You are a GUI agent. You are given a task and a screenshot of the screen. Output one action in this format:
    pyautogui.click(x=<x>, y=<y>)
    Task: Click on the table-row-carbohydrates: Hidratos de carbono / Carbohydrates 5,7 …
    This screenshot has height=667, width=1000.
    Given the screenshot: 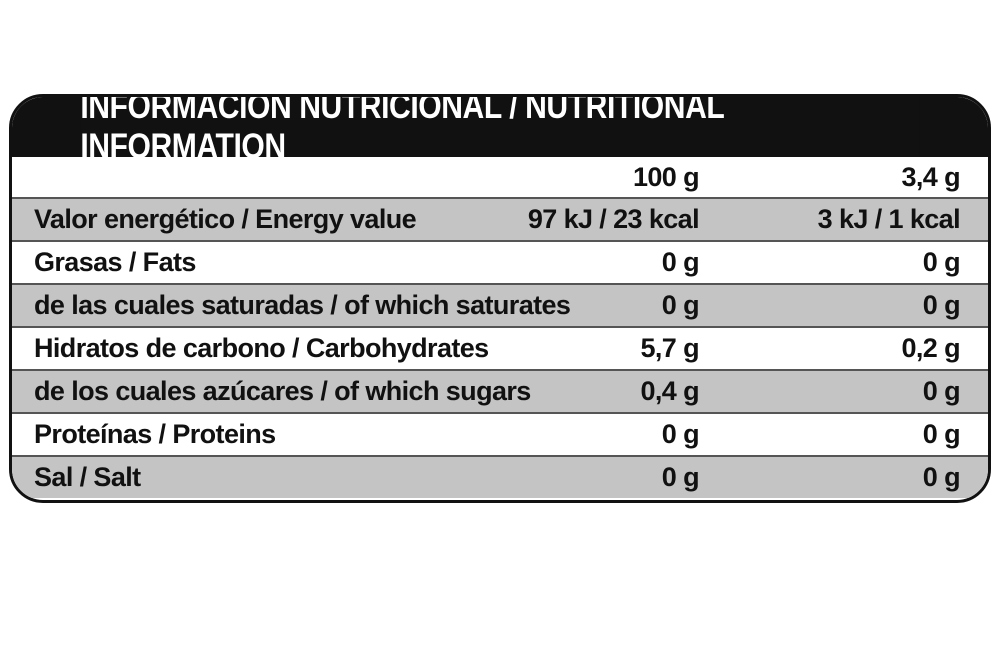 What is the action you would take?
    pyautogui.click(x=500, y=347)
    